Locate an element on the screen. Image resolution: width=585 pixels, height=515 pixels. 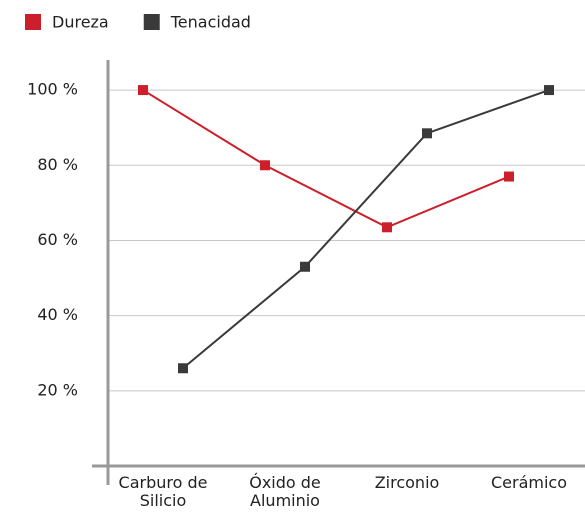
y-tick-label: 40 % is located at coordinates (57, 314).